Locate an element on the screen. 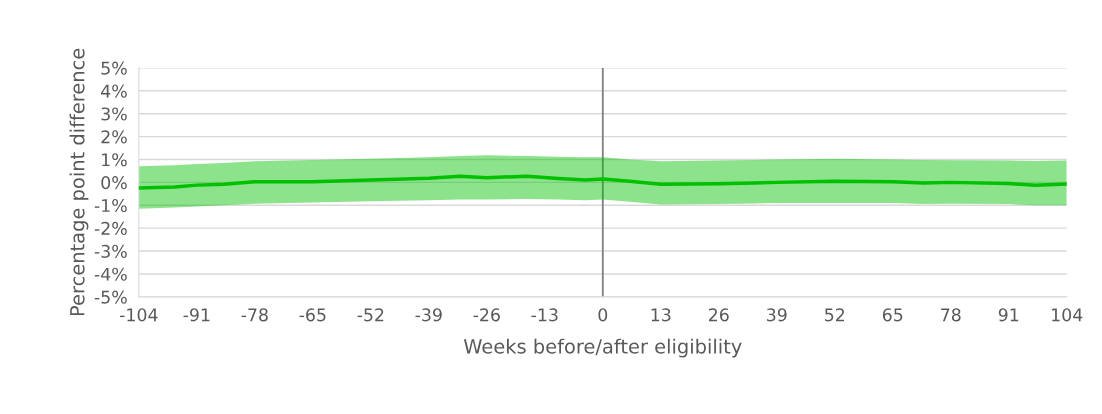 This screenshot has width=1102, height=414. x-axis-title: Weeks before/after eligibility is located at coordinates (602, 348).